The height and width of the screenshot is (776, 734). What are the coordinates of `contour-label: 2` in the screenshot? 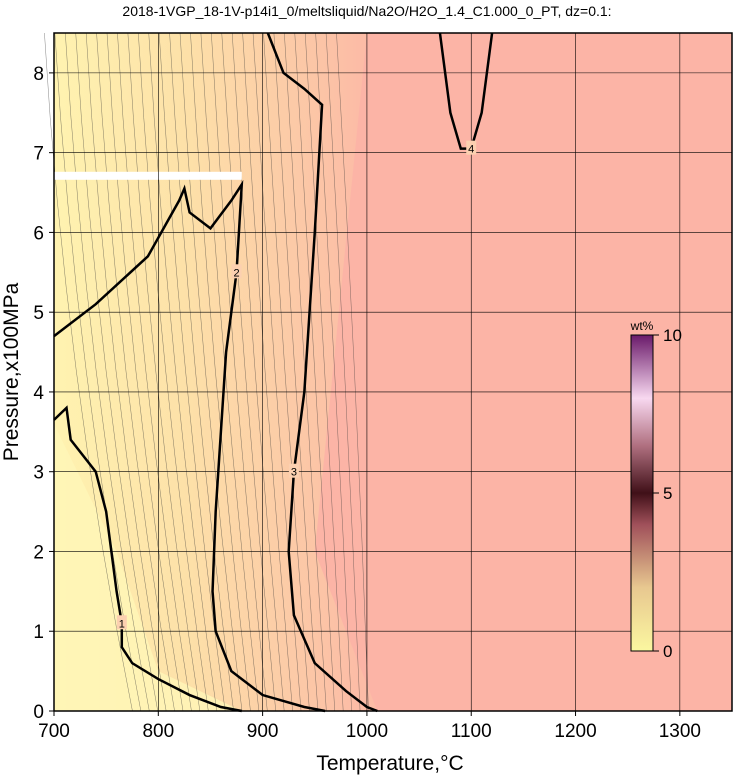 It's located at (236, 273).